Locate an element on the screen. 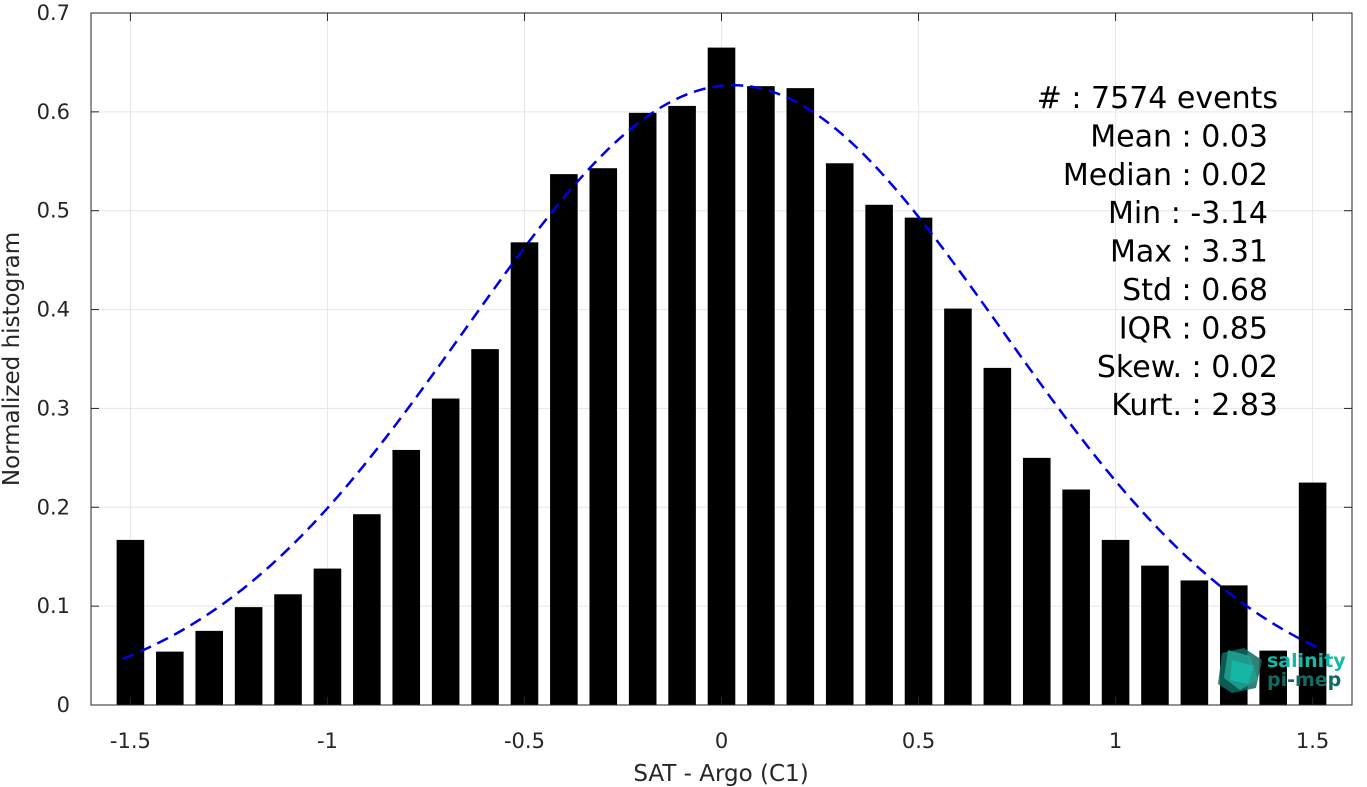 This screenshot has width=1367, height=787. y-tick-label-6: 0.6 is located at coordinates (53, 112).